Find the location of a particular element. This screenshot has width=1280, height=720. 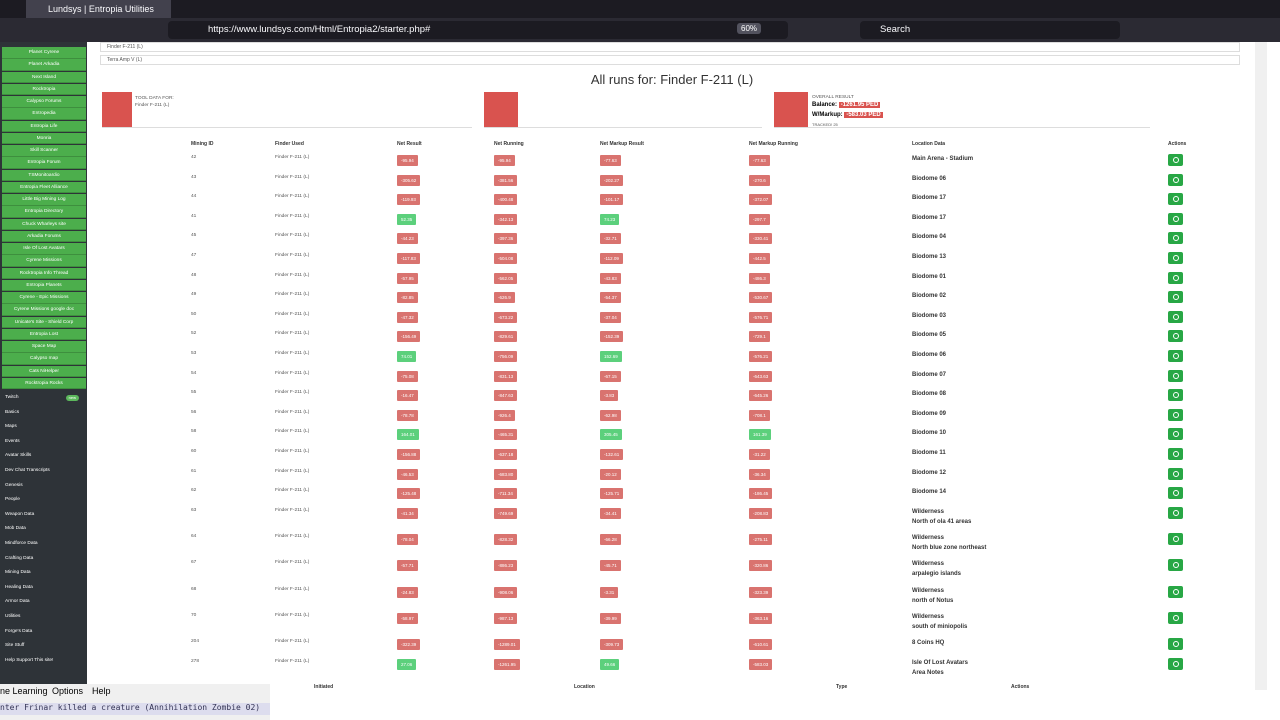

sidebar-link: Entropedia is located at coordinates (44, 114).